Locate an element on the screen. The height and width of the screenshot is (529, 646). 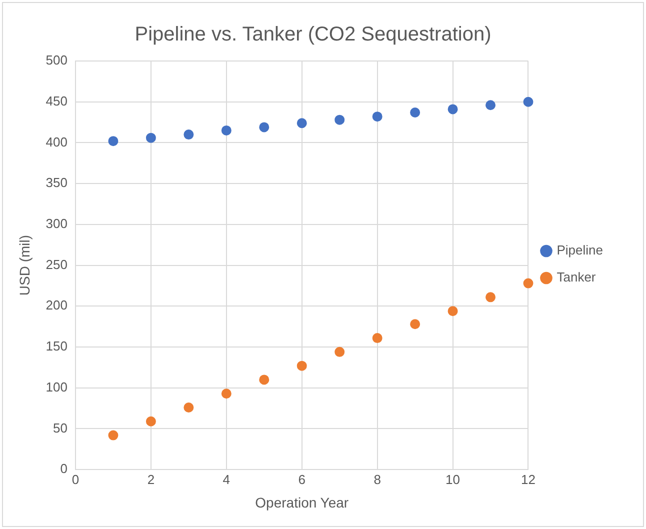
y-tick-label: 200 is located at coordinates (57, 305).